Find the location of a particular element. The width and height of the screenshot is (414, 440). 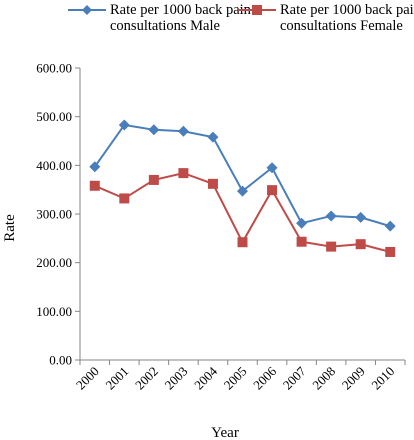

x-tick-label: 2009 is located at coordinates (353, 378).